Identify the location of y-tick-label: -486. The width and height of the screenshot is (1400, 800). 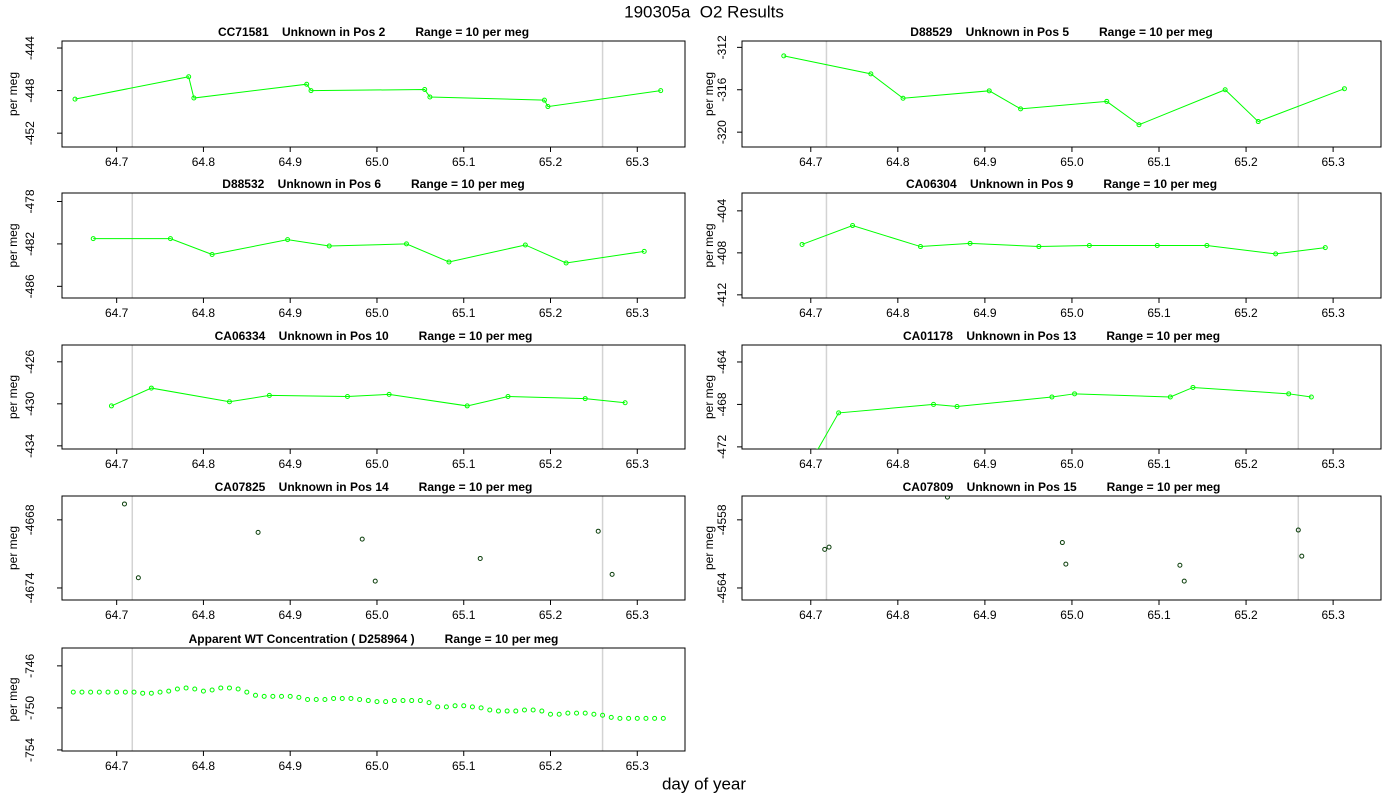
(30, 286).